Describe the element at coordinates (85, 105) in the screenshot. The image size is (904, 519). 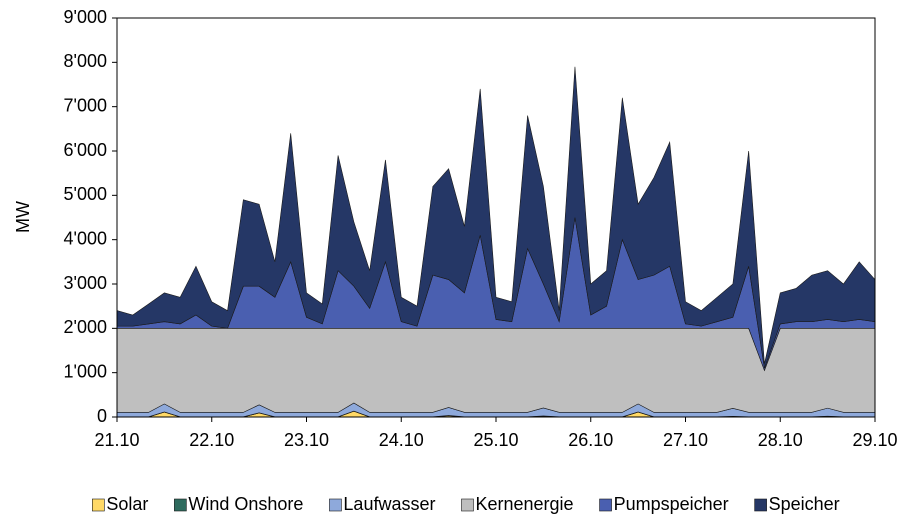
I see `y-tick-label: 7'000` at that location.